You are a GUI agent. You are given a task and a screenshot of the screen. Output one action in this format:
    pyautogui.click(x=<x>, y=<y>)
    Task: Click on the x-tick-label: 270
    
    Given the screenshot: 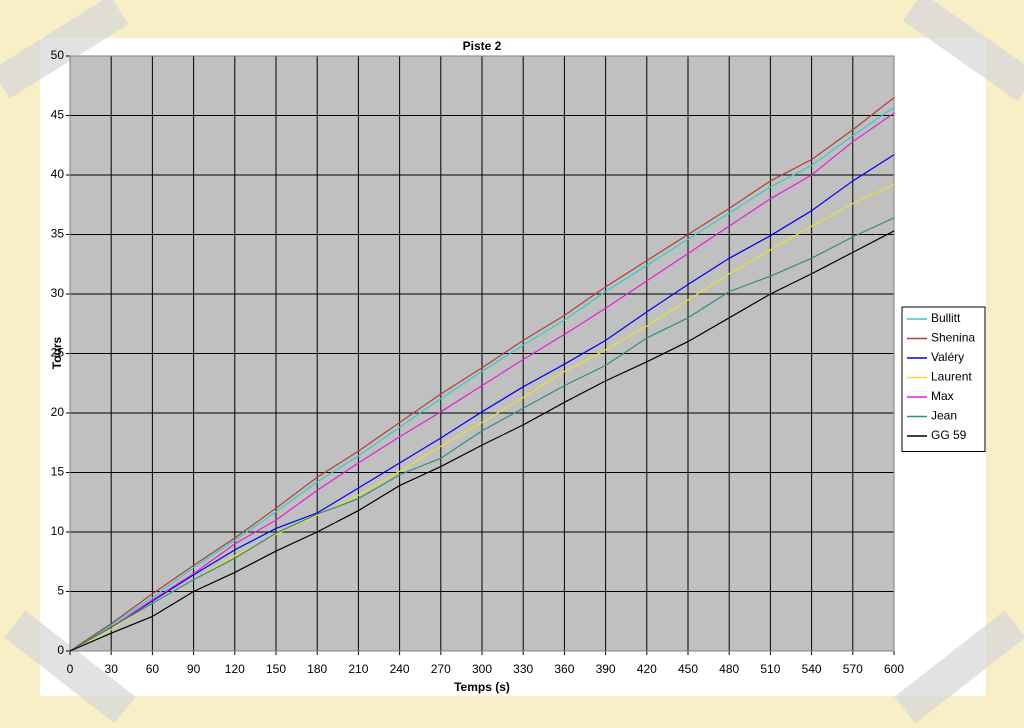 What is the action you would take?
    pyautogui.click(x=441, y=669)
    